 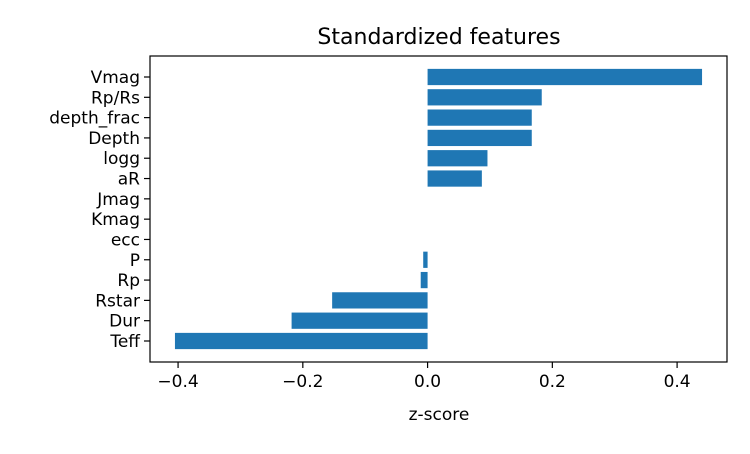 I want to click on y-tick-label-logg: logg, so click(x=121, y=159).